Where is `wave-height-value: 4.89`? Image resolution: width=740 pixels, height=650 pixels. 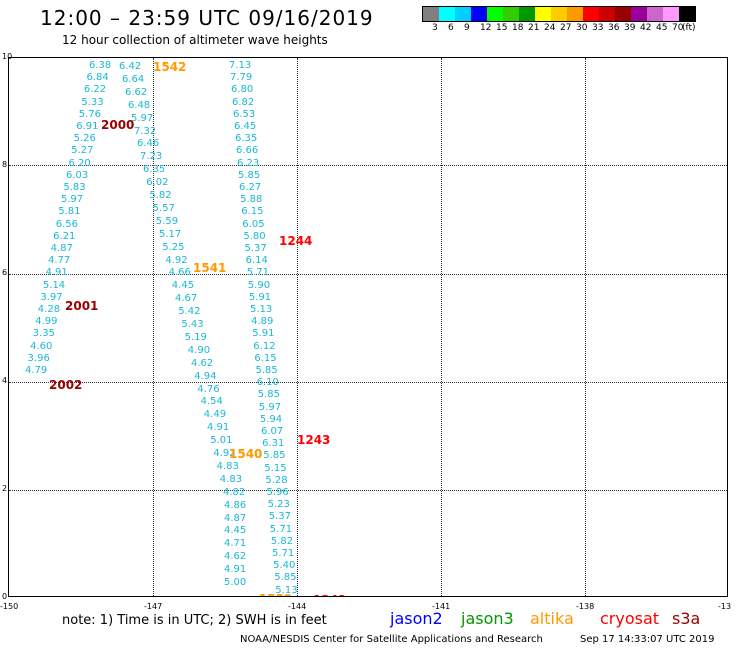 wave-height-value: 4.89 is located at coordinates (262, 322).